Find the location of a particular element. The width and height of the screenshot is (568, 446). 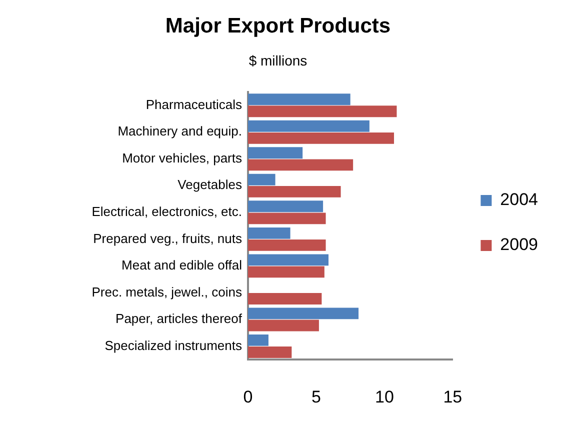

legend-label: 2009 is located at coordinates (519, 244).